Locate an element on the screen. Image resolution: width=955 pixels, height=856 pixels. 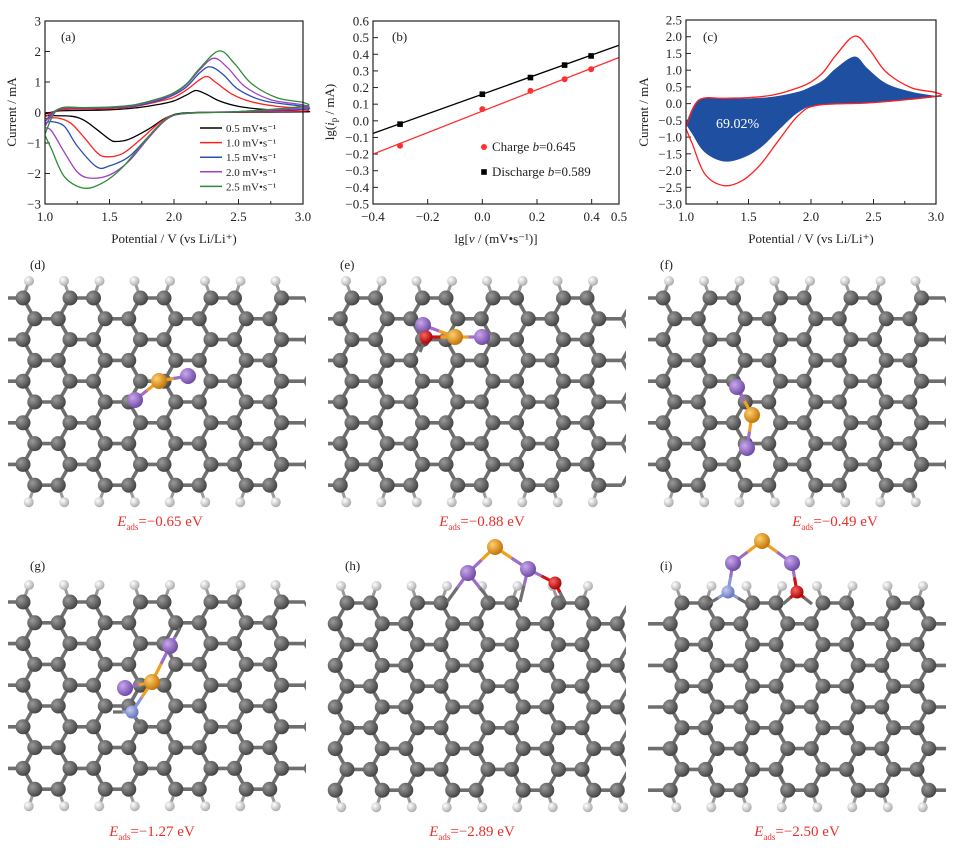
structure-panel-h: (h) Eads=−2.89 eV is located at coordinates (496, 690).